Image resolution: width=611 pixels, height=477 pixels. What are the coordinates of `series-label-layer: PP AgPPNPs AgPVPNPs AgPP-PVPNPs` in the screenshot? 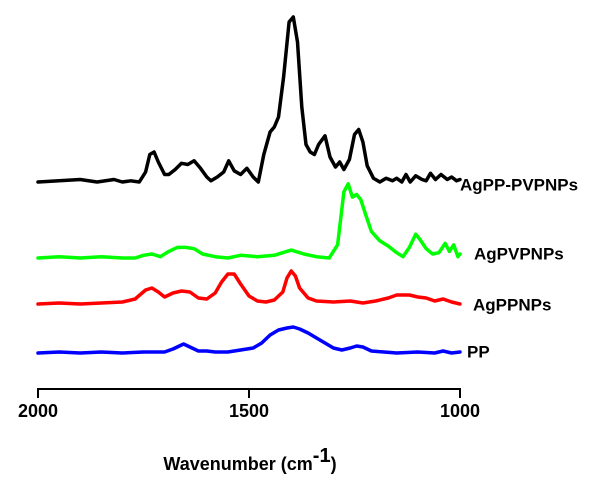 It's located at (519, 268).